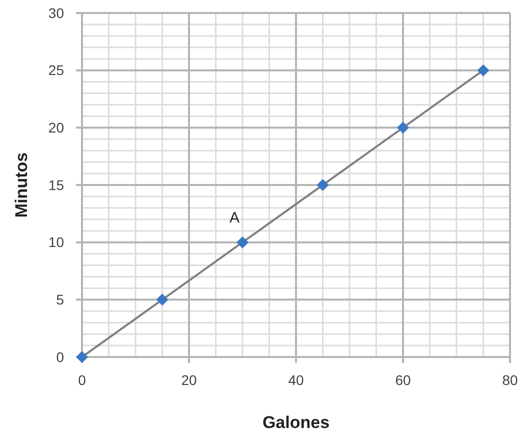  I want to click on y-tick-label: 30, so click(56, 12).